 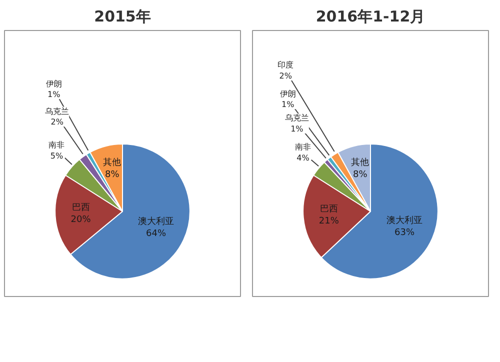 I want to click on data-label: 20%, so click(x=81, y=220).